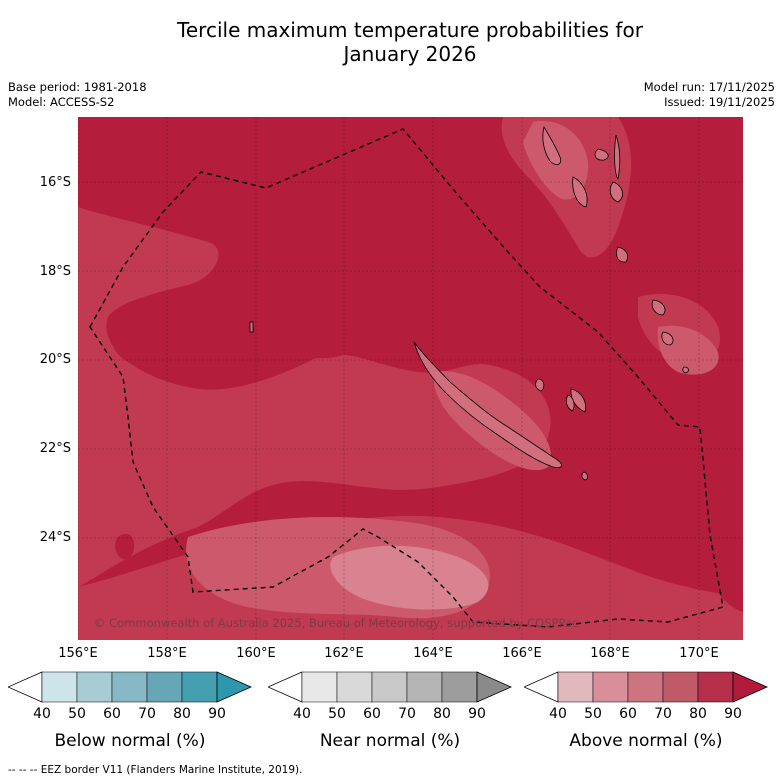 The image size is (781, 781). I want to click on island-efate, so click(622, 254).